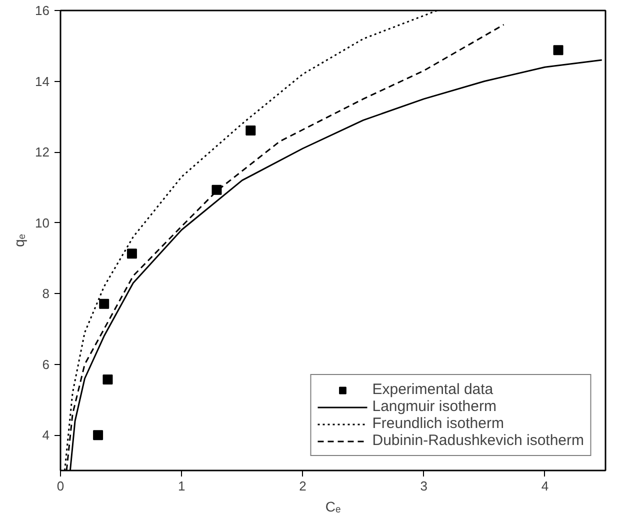 This screenshot has width=620, height=532. What do you see at coordinates (424, 486) in the screenshot?
I see `x-tick-label: 3` at bounding box center [424, 486].